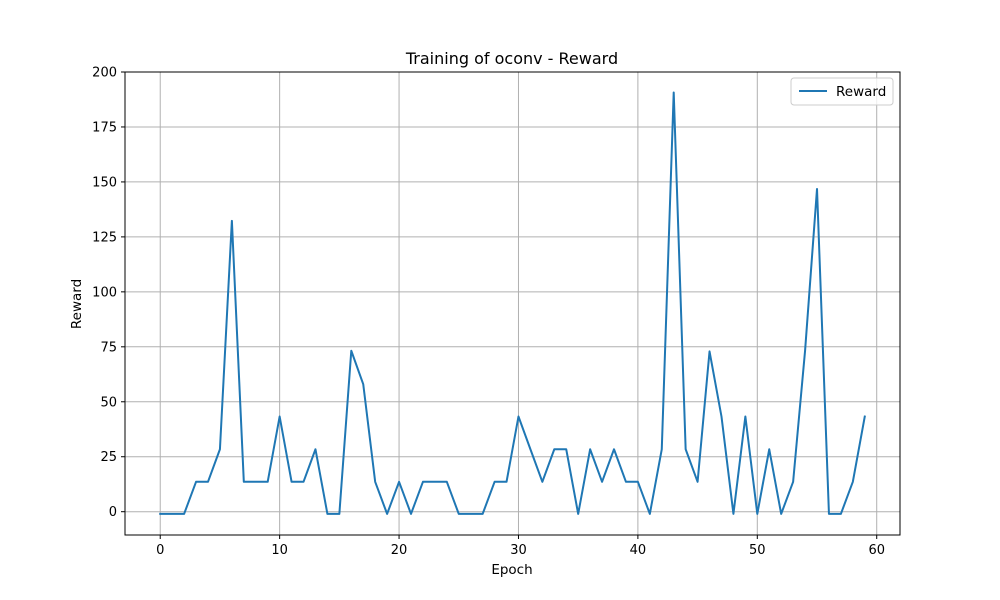 This screenshot has width=1000, height=600. What do you see at coordinates (279, 550) in the screenshot?
I see `x-tick-label: 10` at bounding box center [279, 550].